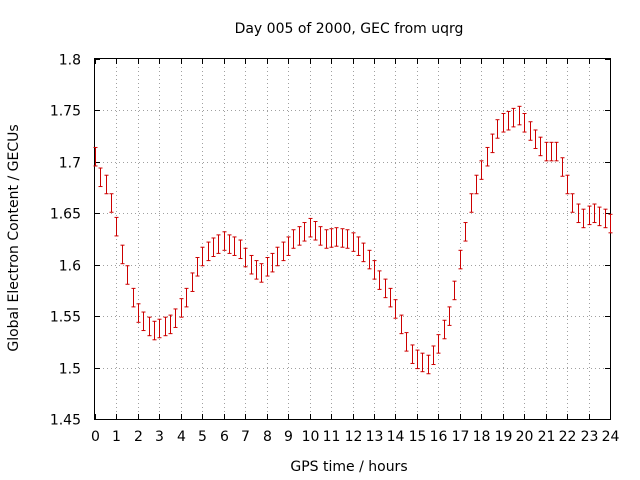  I want to click on y-tick-label: 1.45, so click(65, 421).